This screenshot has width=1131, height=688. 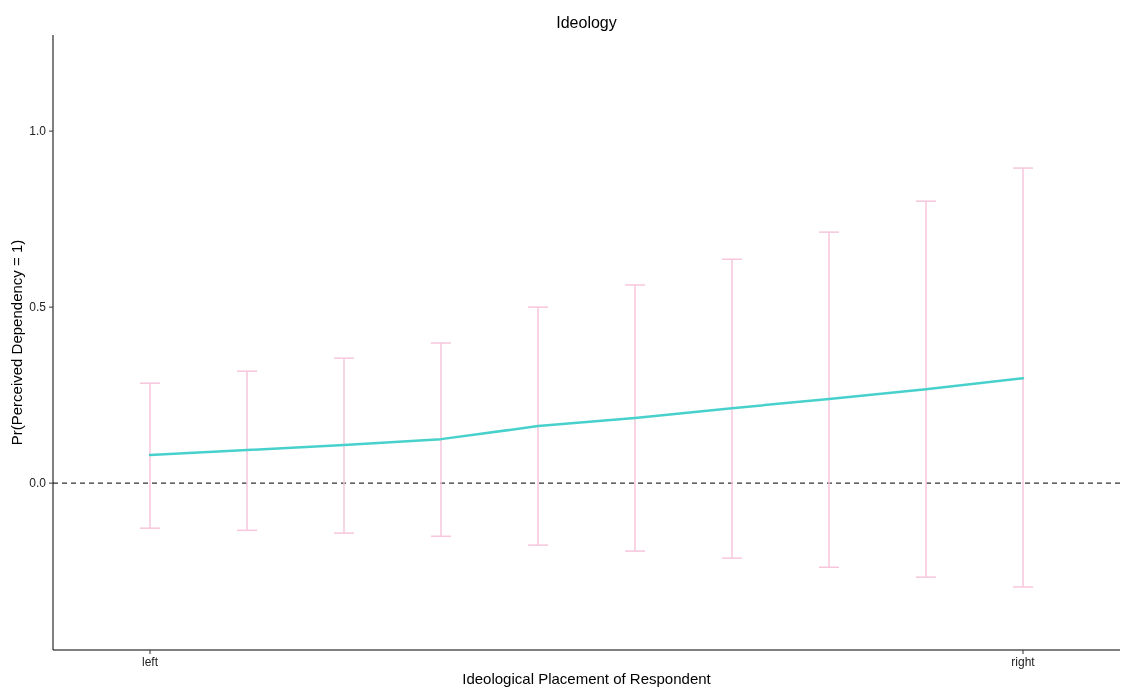 What do you see at coordinates (587, 678) in the screenshot?
I see `x-axis-title: Ideological Placement of Respondent` at bounding box center [587, 678].